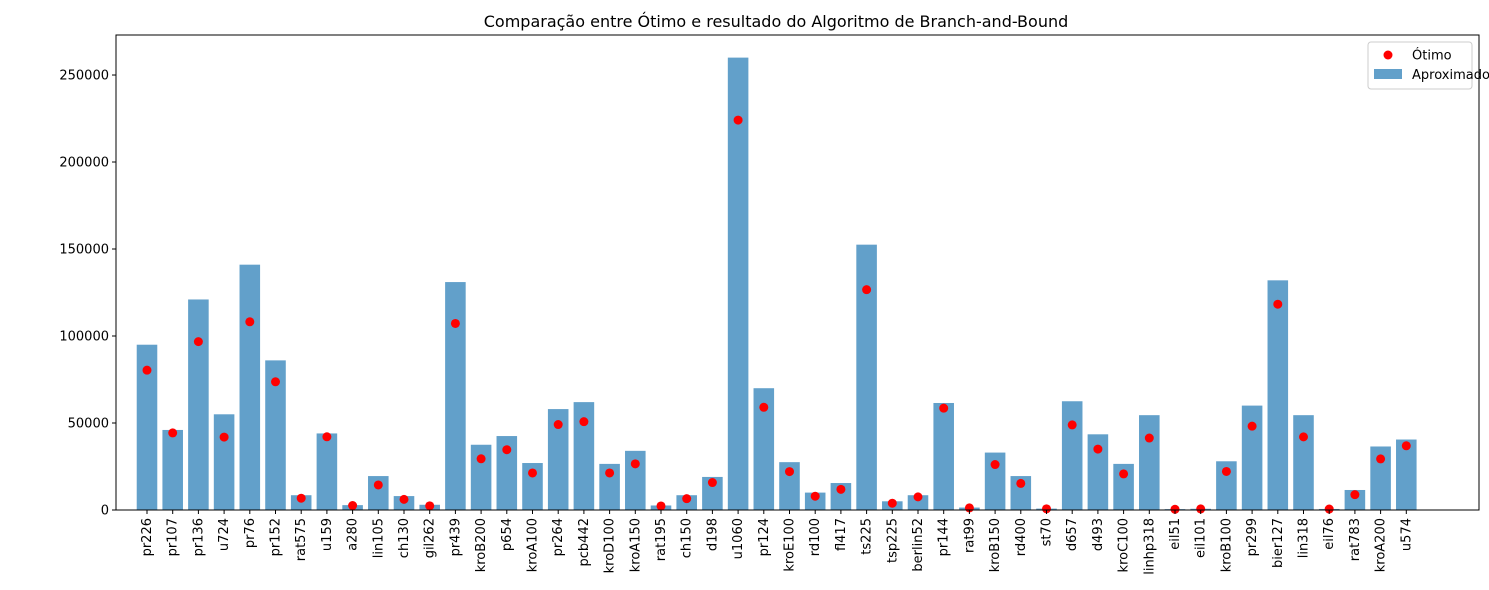  I want to click on bar-pr136, so click(198, 404).